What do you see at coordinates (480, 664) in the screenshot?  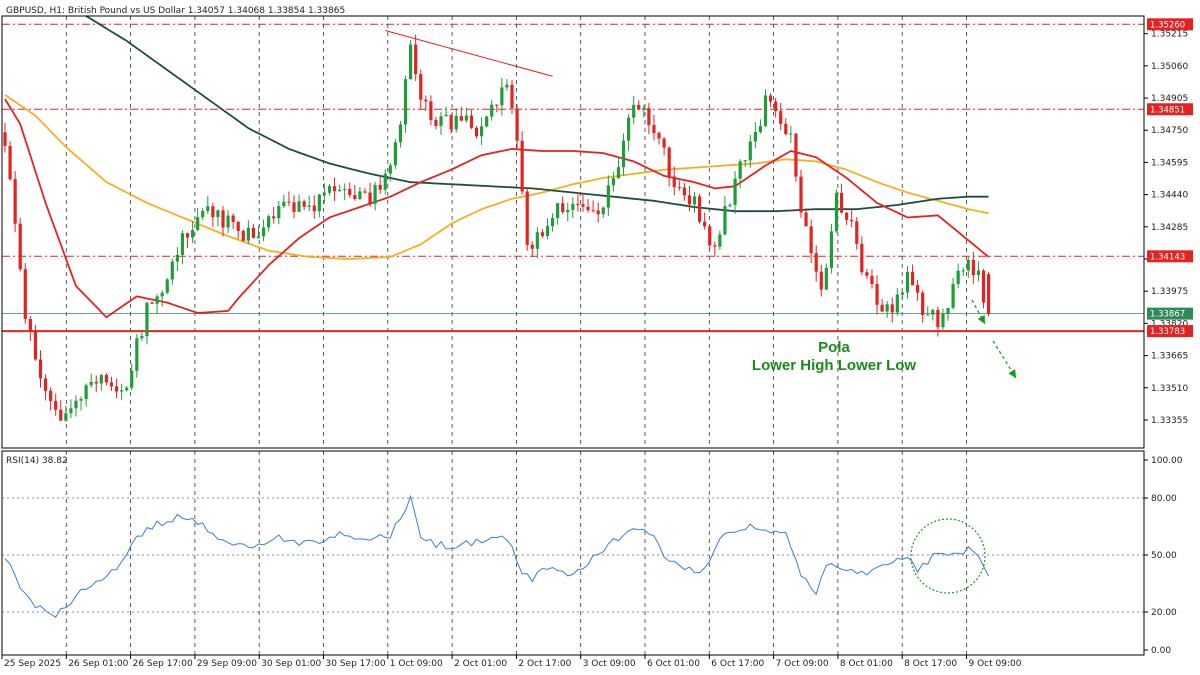 I see `x-tick-label: 2 Oct 01:00` at bounding box center [480, 664].